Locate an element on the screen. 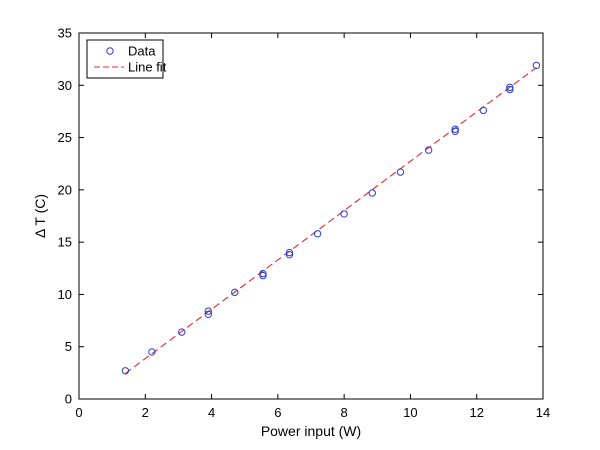  y-tick-label: 35 is located at coordinates (65, 33).